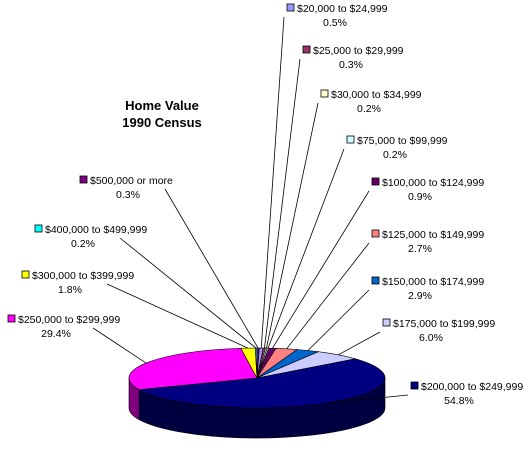 The height and width of the screenshot is (465, 529). I want to click on slice-category-label: $250,000 to $299,999, so click(69, 320).